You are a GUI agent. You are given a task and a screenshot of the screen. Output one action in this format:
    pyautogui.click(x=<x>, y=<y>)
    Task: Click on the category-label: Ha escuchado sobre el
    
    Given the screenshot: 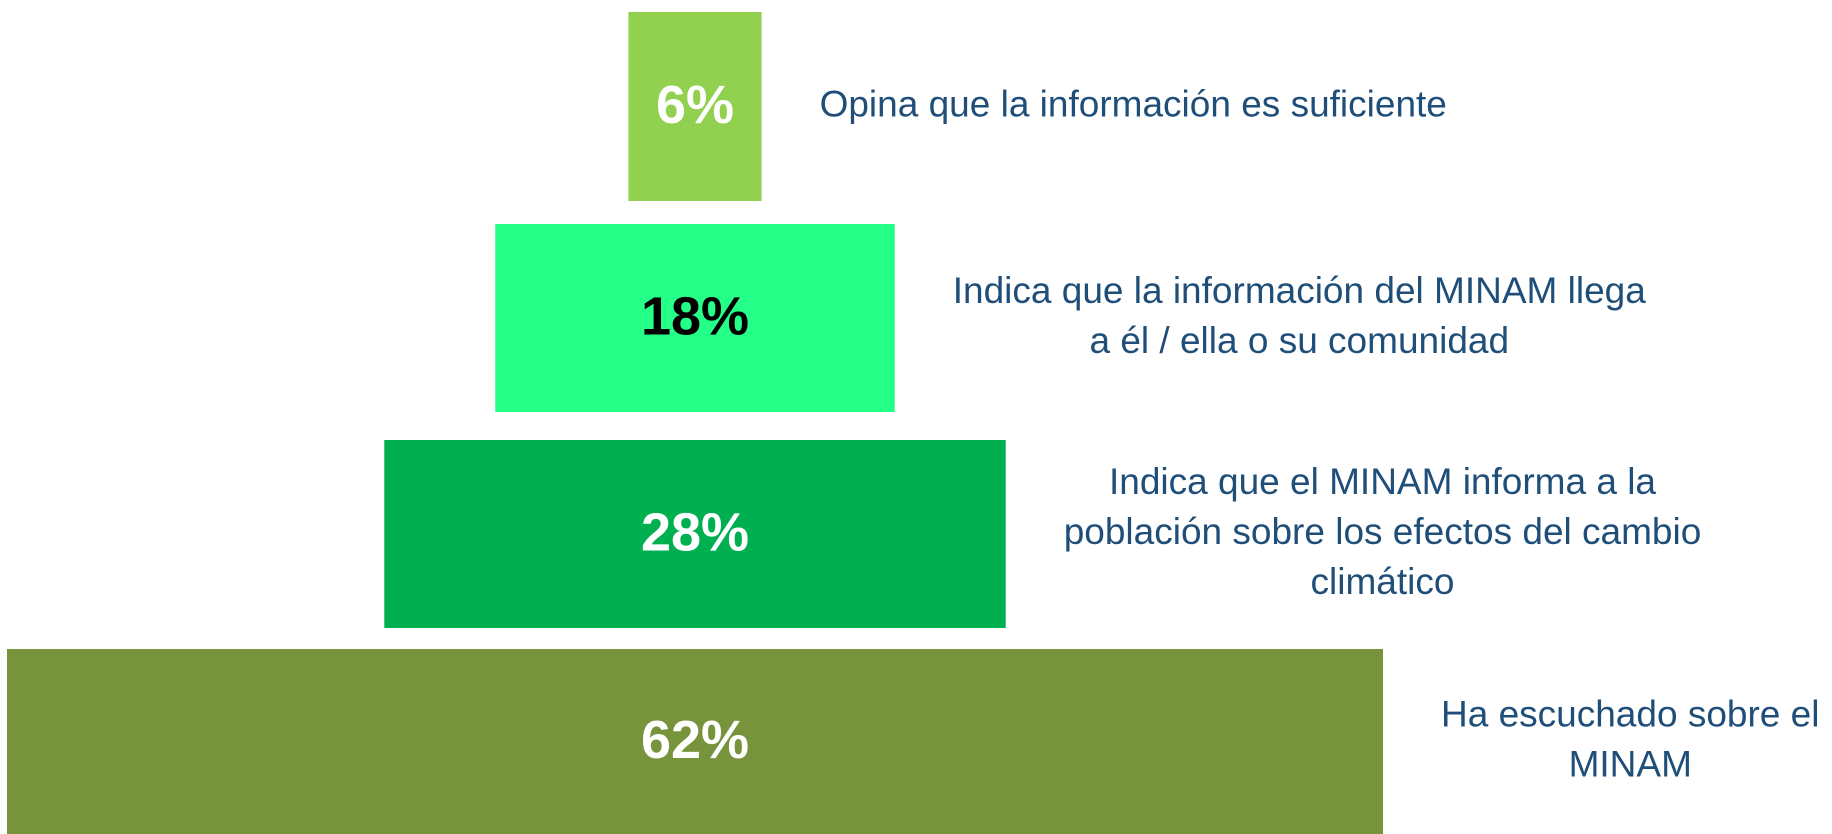 What is the action you would take?
    pyautogui.click(x=1630, y=713)
    